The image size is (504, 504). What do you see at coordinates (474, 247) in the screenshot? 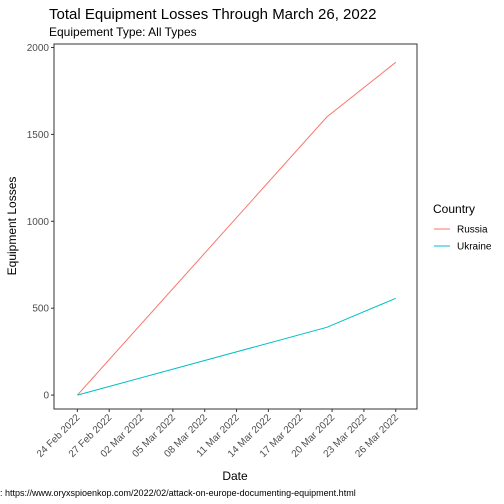
I see `legend-label-ukraine: Ukraine` at bounding box center [474, 247].